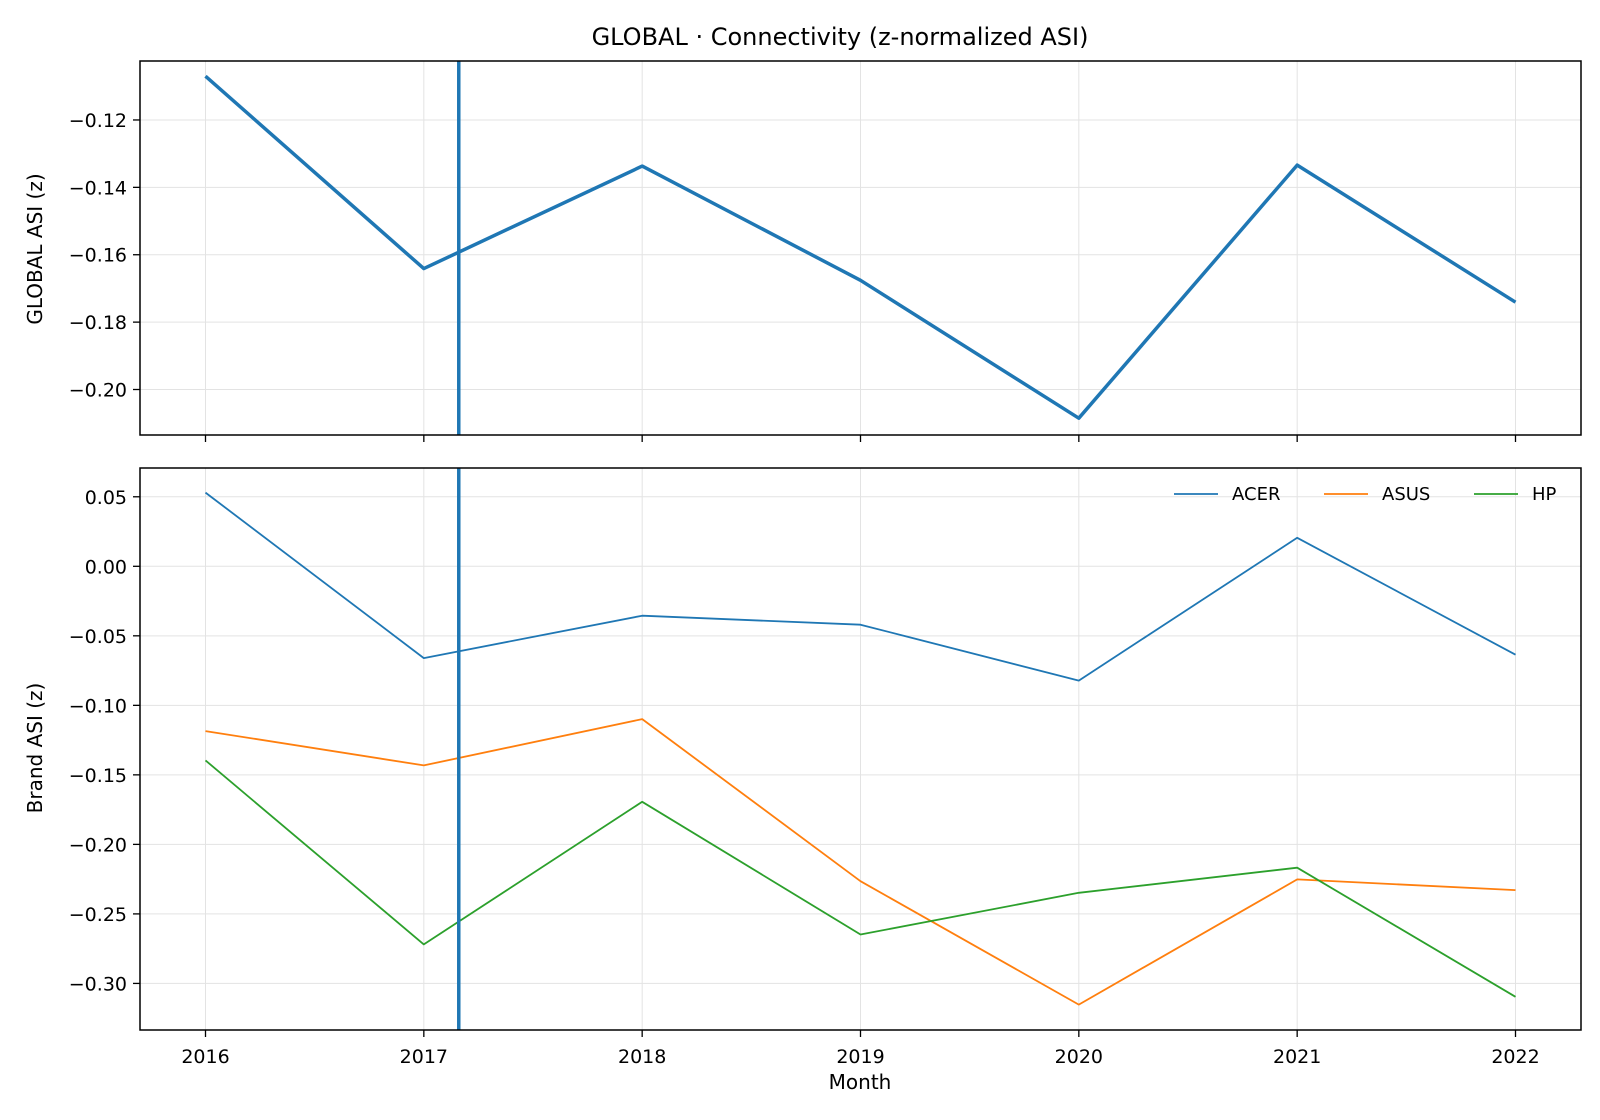 The image size is (1600, 1120). I want to click on x-tick-label: 2016, so click(205, 1057).